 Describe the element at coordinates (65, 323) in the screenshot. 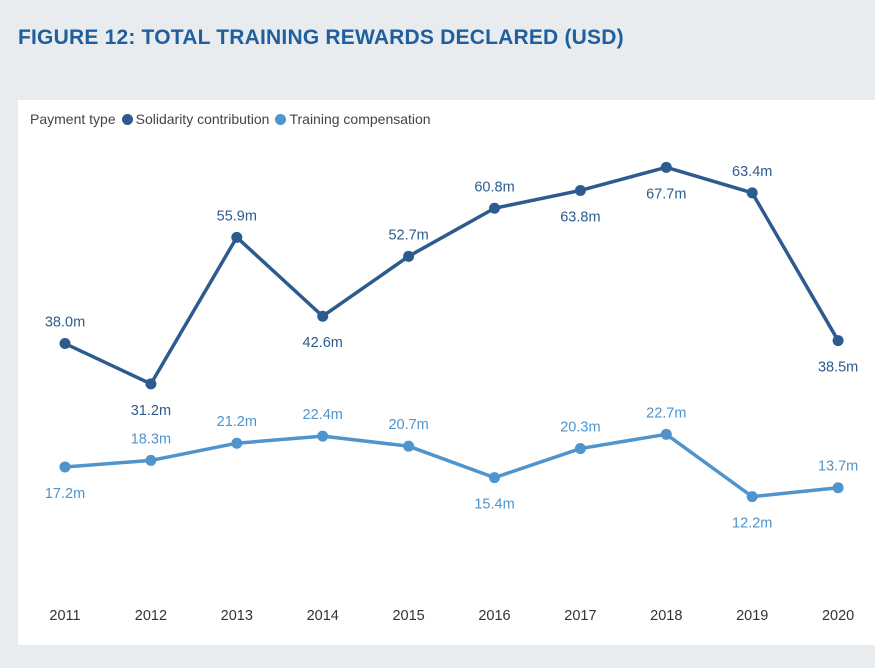

I see `data-label-solidarity-2011: 38.0m` at that location.